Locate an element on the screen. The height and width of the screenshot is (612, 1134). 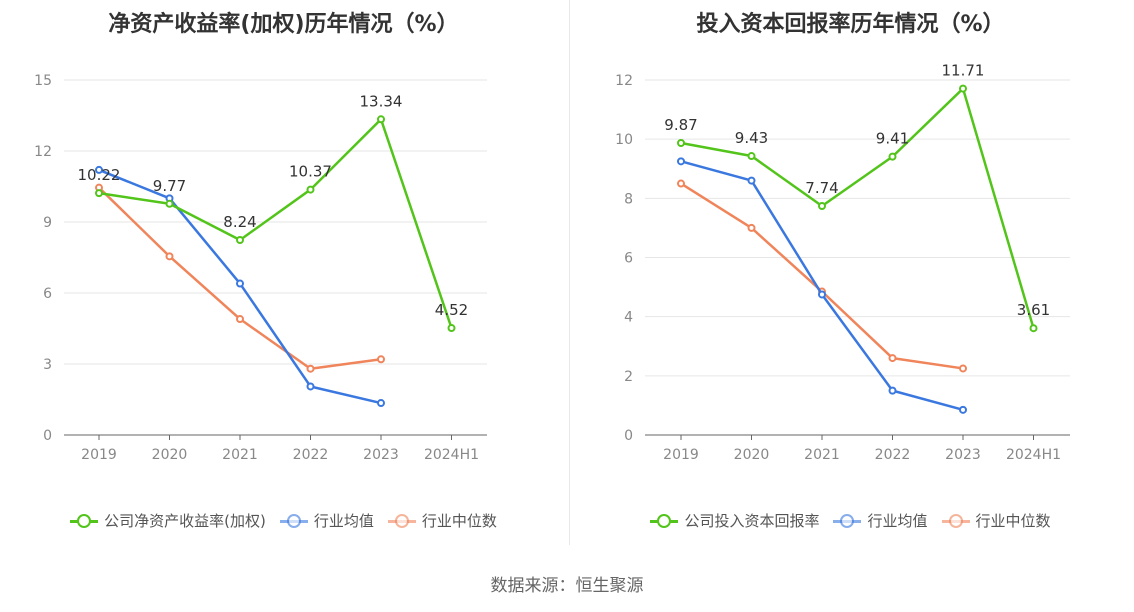
y-tick-label: 8 is located at coordinates (628, 199).